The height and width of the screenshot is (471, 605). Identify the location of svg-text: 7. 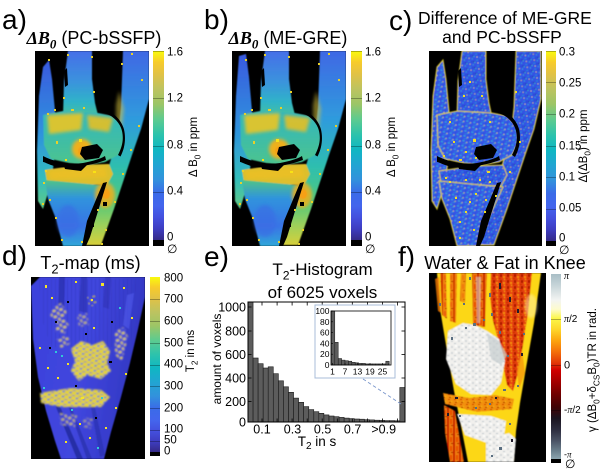
(345, 372).